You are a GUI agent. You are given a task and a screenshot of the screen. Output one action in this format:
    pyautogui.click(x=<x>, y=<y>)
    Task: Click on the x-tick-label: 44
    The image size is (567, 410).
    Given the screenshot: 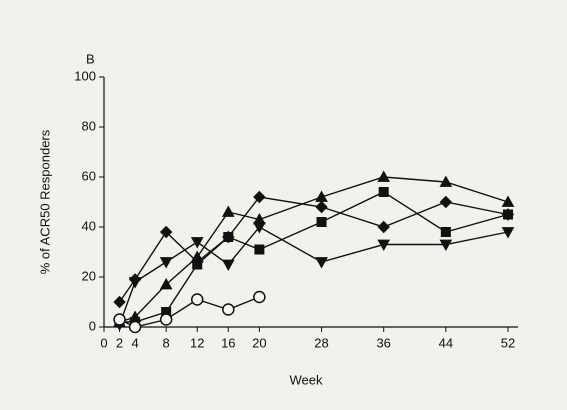 What is the action you would take?
    pyautogui.click(x=446, y=342)
    